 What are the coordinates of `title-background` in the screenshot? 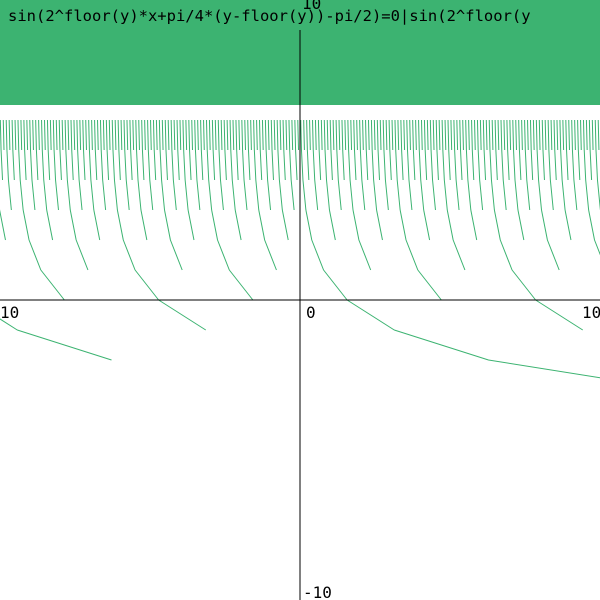 It's located at (300, 15).